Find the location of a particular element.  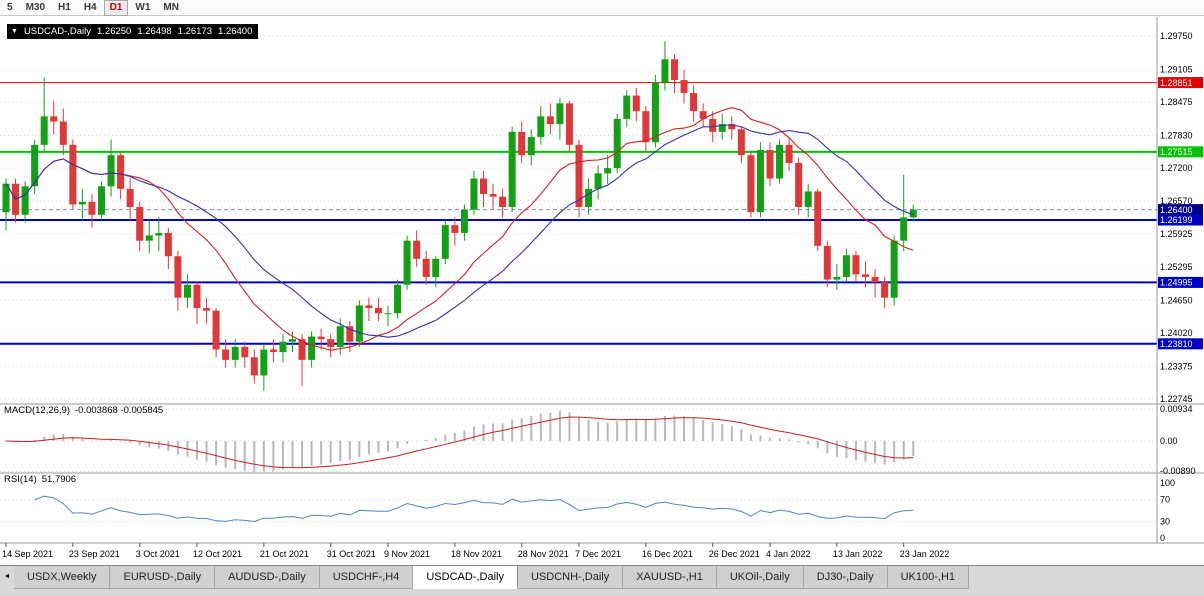

tab-usdcnh-daily: USDCNH-,Daily is located at coordinates (570, 577).